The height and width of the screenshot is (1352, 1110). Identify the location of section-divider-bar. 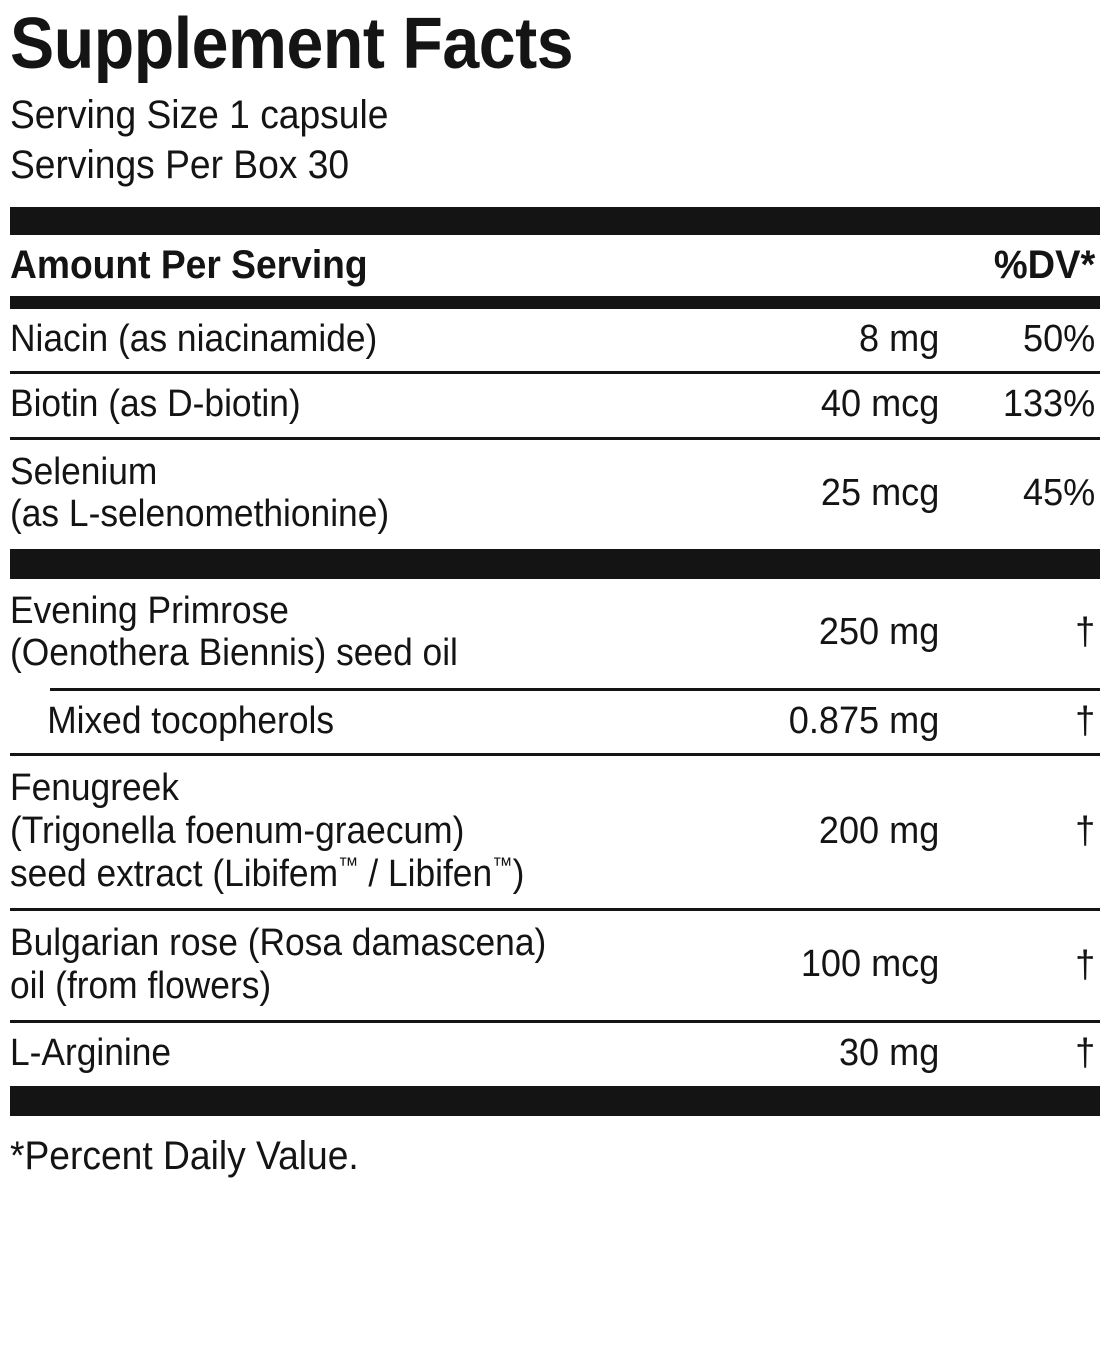
(555, 563).